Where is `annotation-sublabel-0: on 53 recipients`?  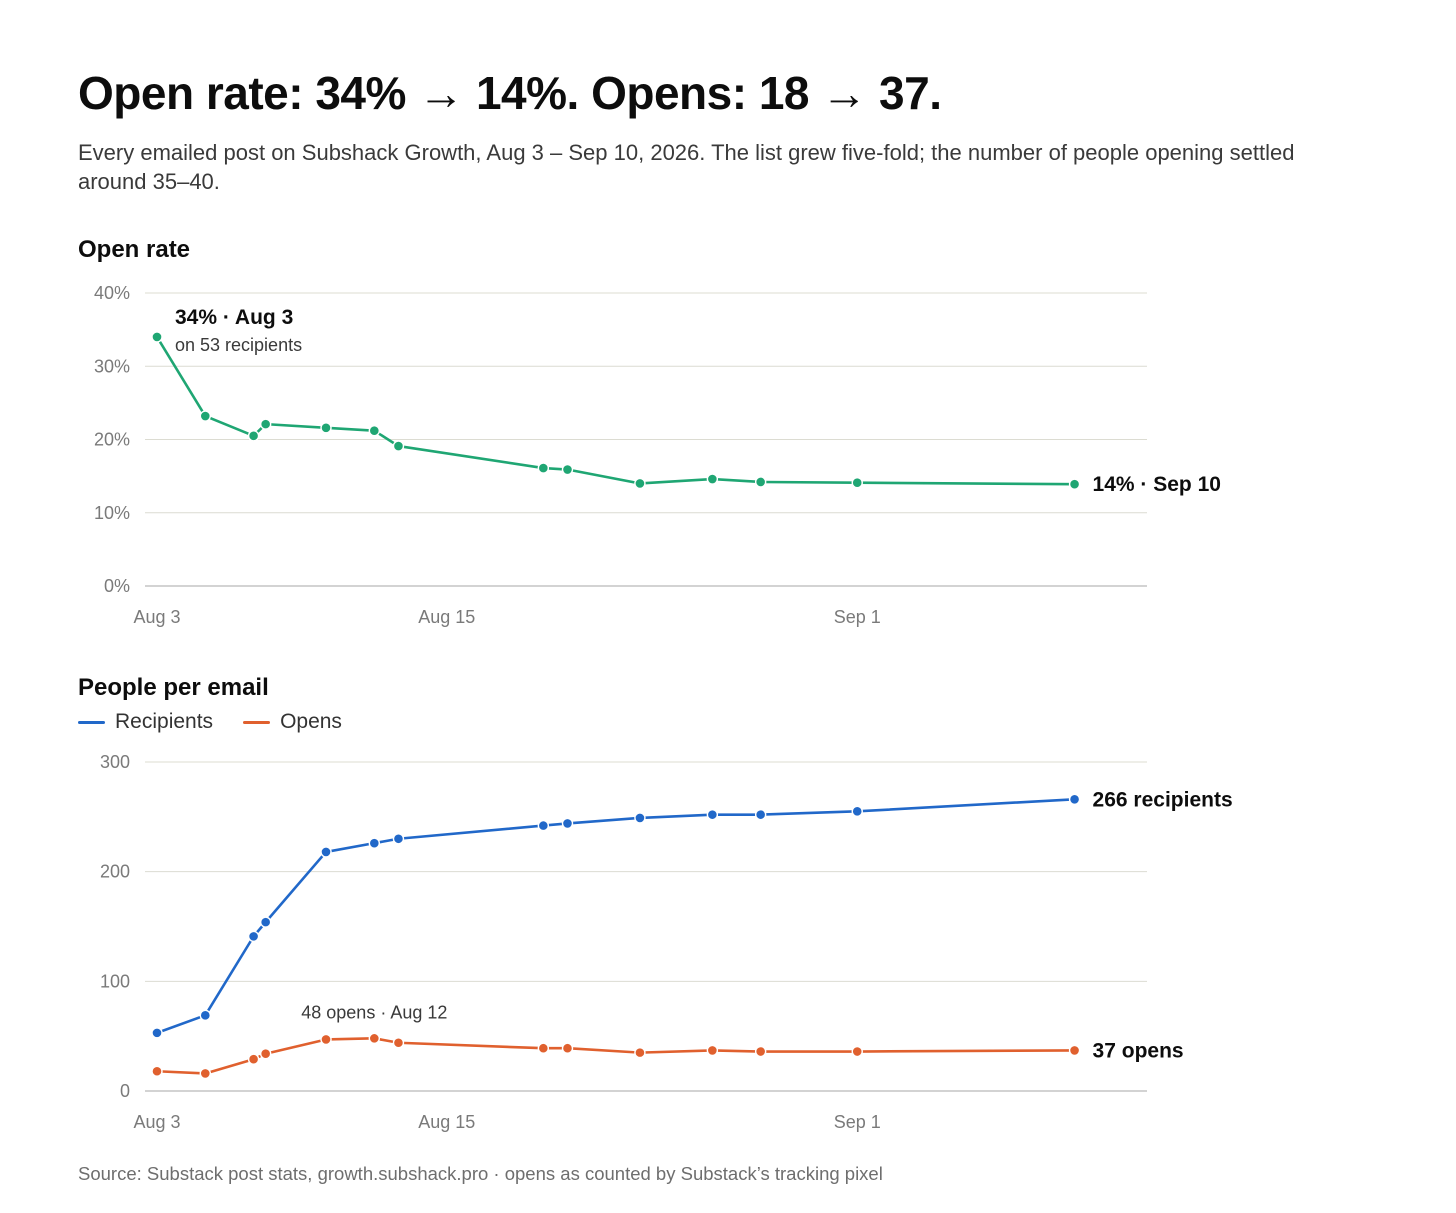
annotation-sublabel-0: on 53 recipients is located at coordinates (238, 345).